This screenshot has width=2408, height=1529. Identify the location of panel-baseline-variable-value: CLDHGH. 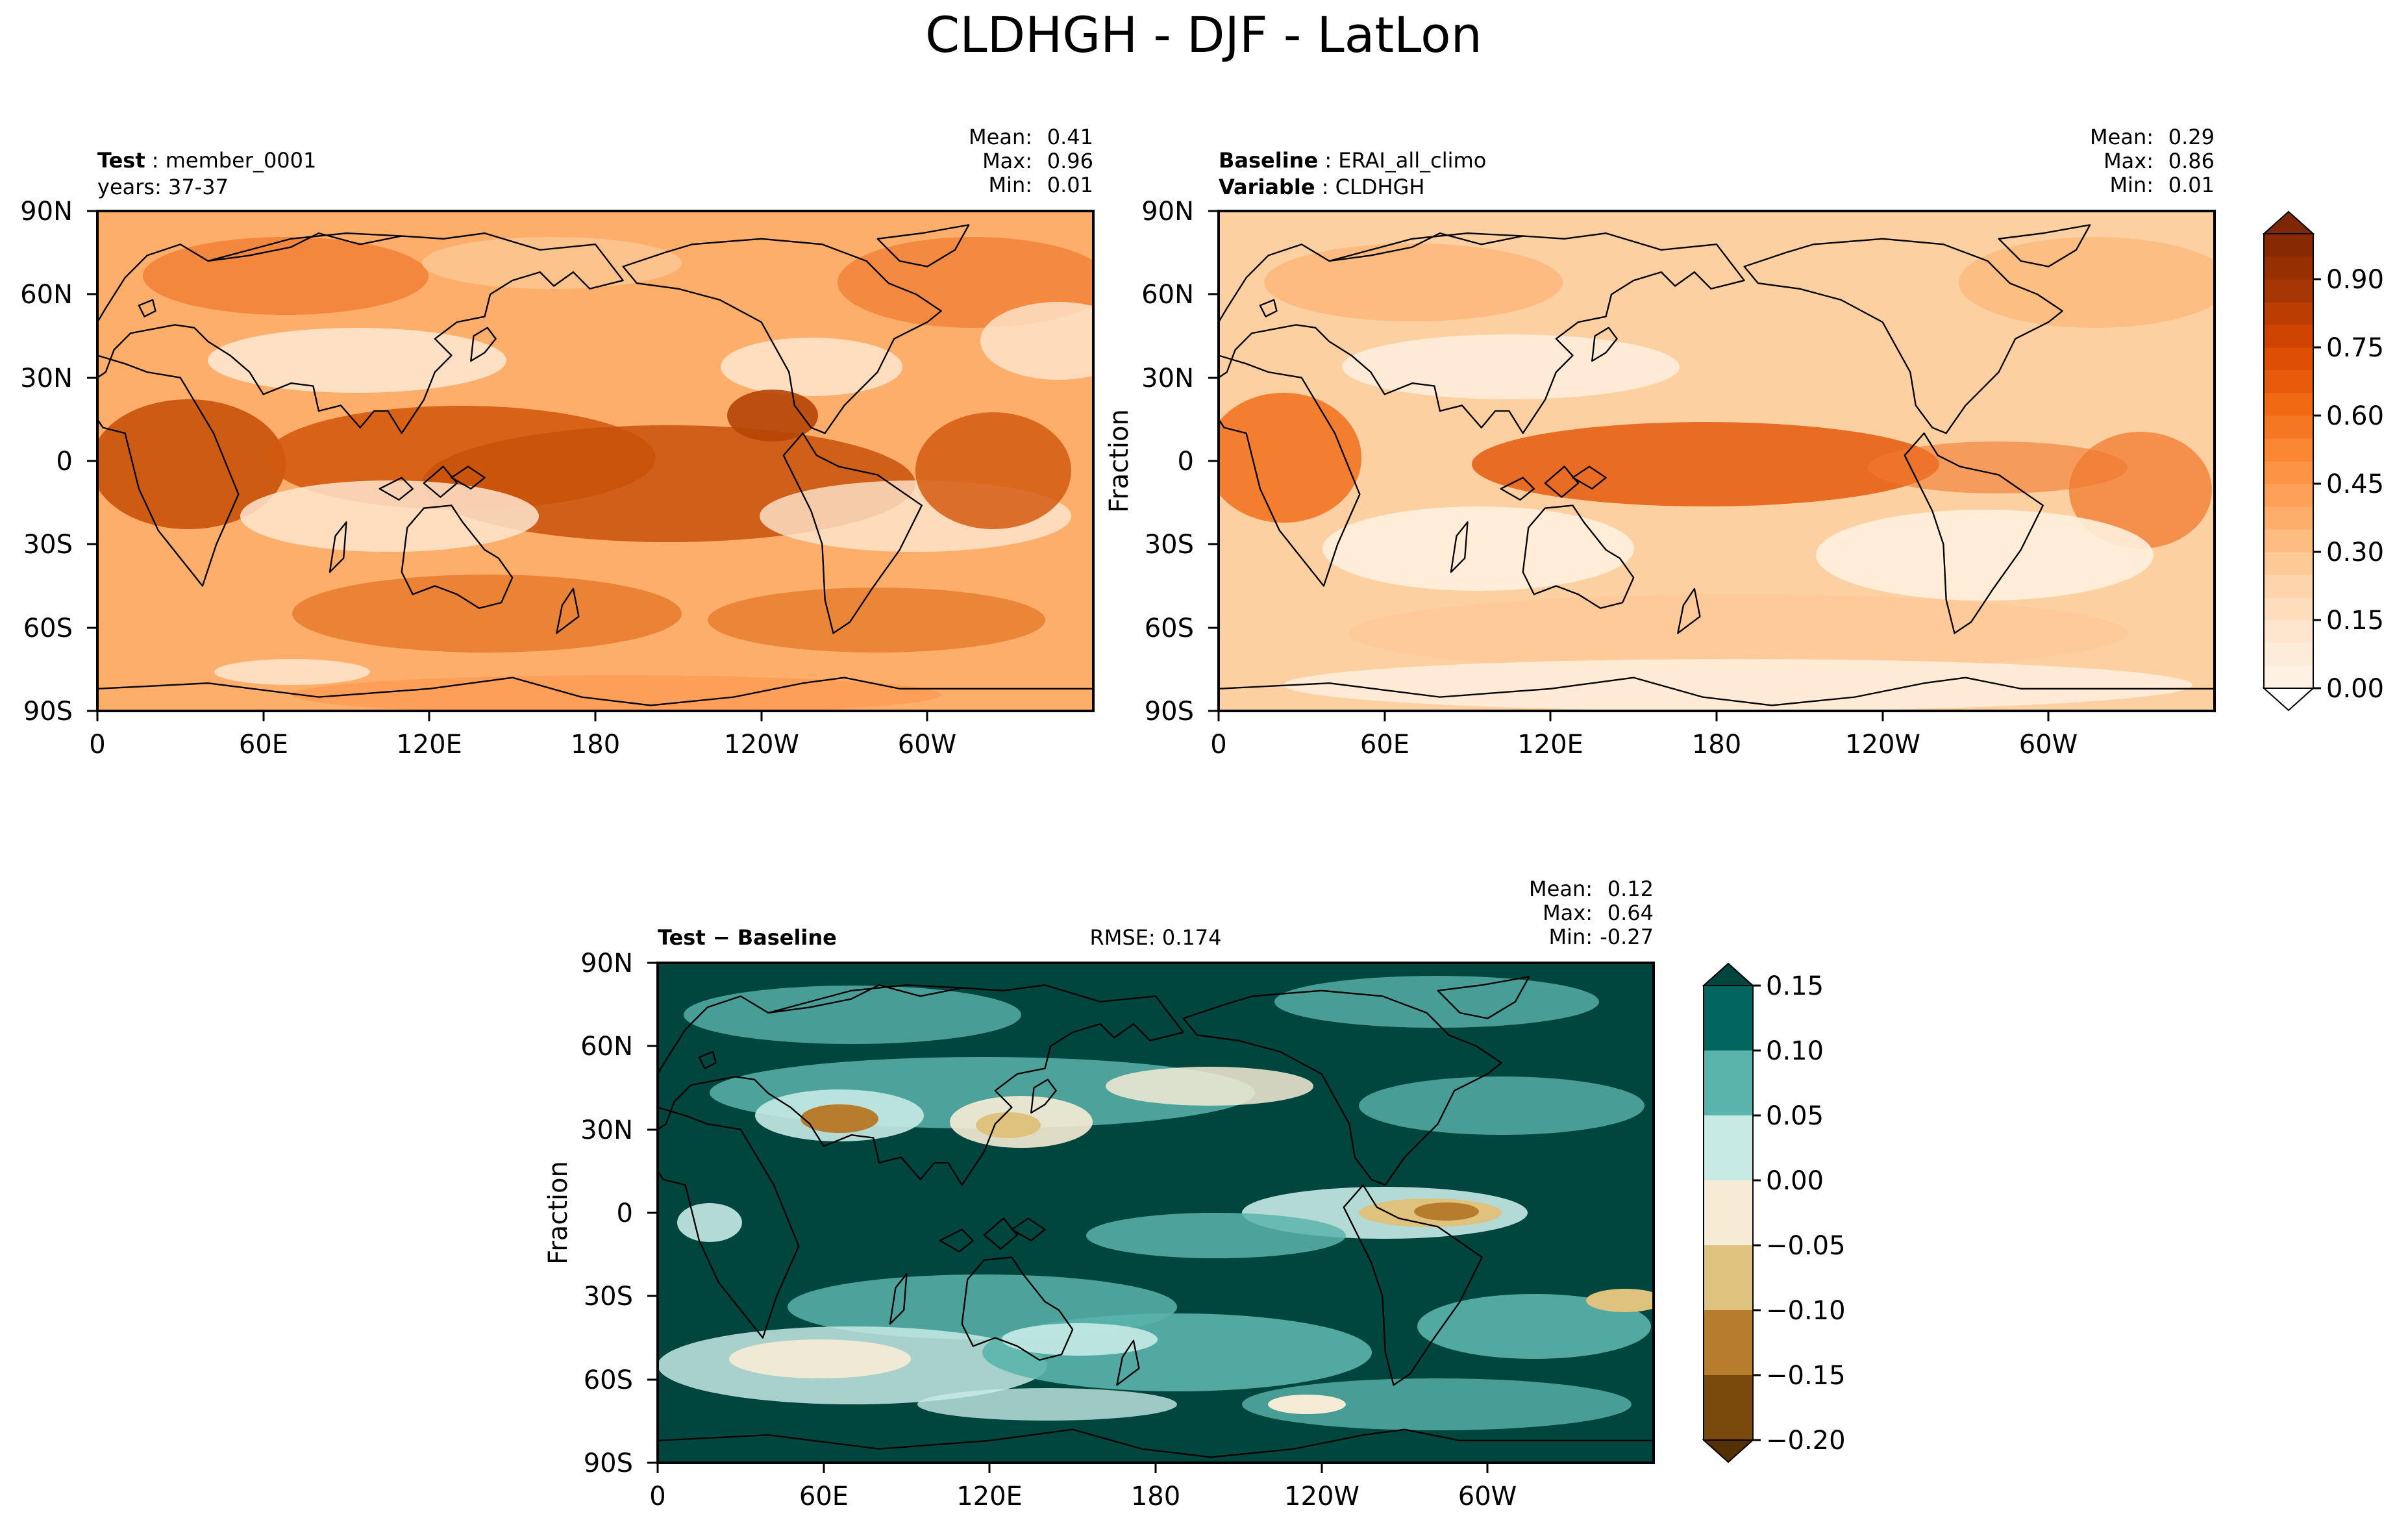
(1380, 187).